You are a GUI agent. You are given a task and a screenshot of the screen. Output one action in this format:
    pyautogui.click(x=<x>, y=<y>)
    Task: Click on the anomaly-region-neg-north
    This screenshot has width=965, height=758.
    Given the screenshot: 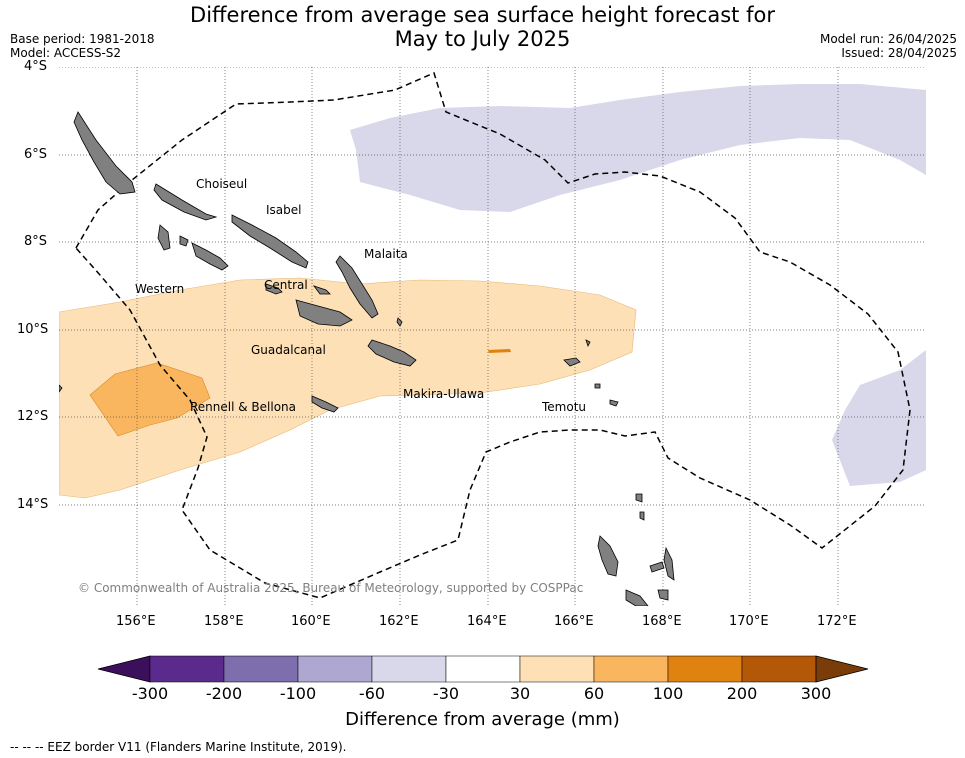 What is the action you would take?
    pyautogui.click(x=638, y=148)
    